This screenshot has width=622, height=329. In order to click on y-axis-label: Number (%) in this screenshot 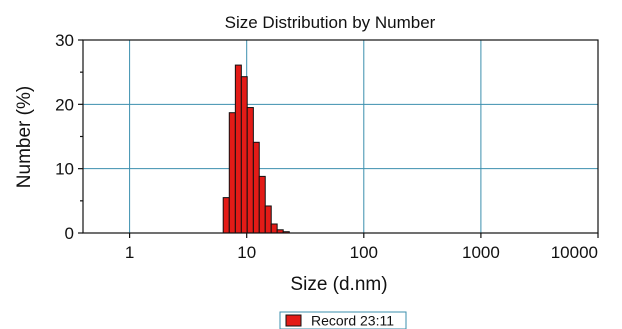, I will do `click(24, 137)`.